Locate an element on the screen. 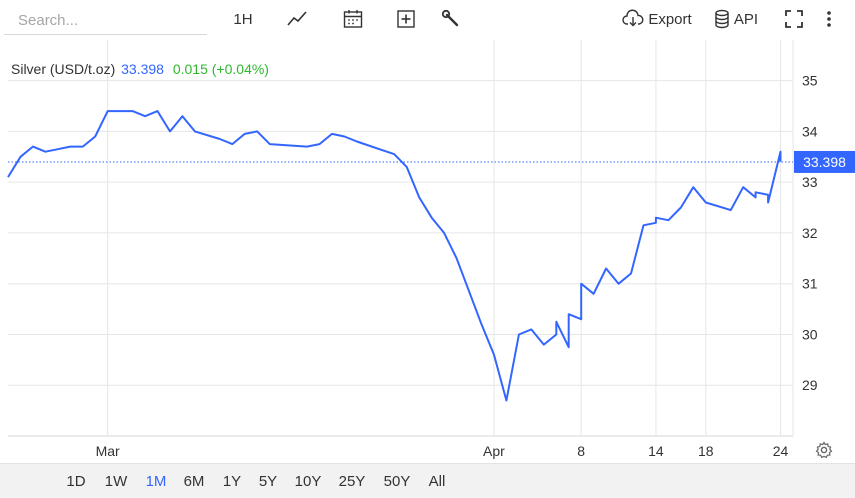 This screenshot has height=498, width=855. plus-square-icon is located at coordinates (406, 19).